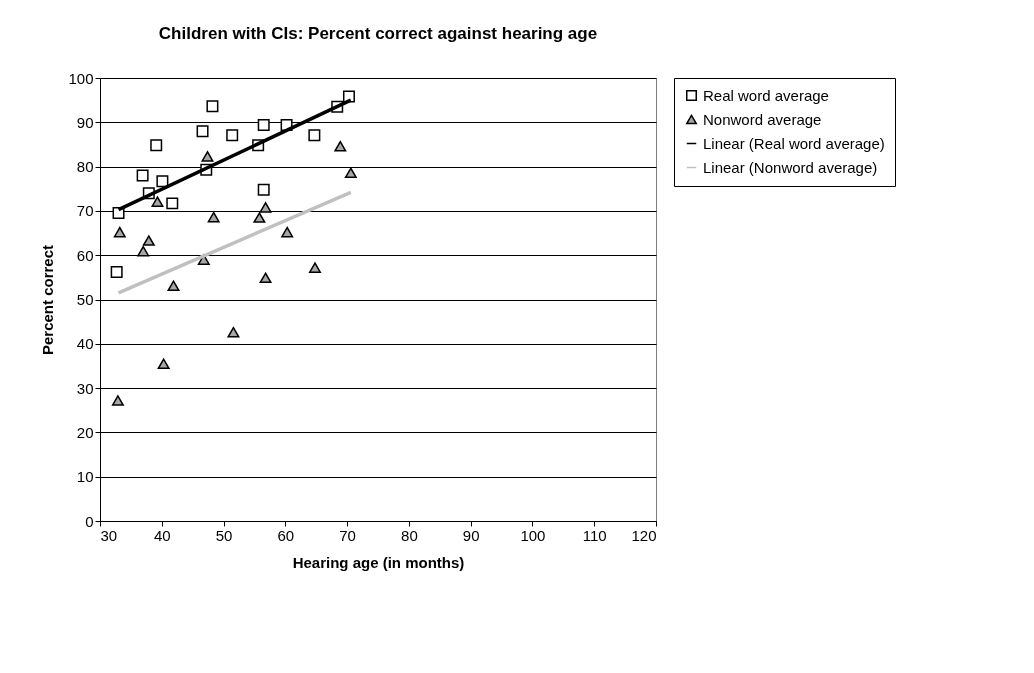 Image resolution: width=1034 pixels, height=673 pixels. Describe the element at coordinates (85, 167) in the screenshot. I see `y-tick-label: 80` at that location.